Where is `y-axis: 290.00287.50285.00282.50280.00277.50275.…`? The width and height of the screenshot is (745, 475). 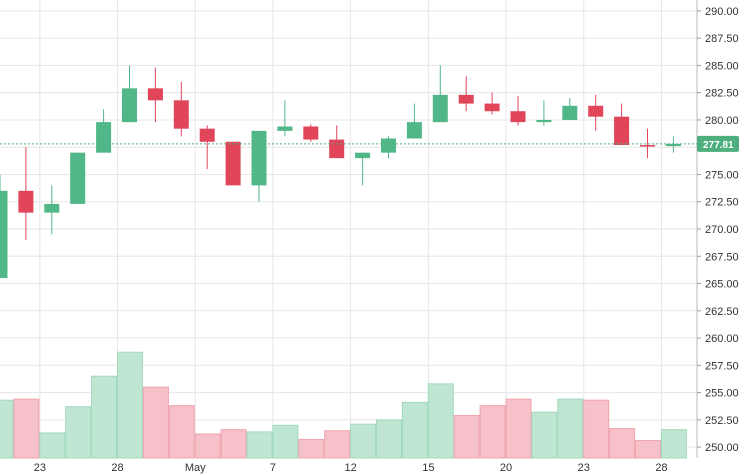
y-axis: 290.00287.50285.00282.50280.00277.50275.… is located at coordinates (717, 229).